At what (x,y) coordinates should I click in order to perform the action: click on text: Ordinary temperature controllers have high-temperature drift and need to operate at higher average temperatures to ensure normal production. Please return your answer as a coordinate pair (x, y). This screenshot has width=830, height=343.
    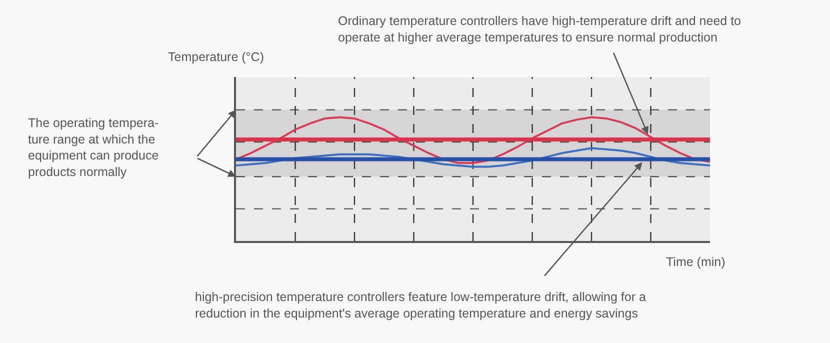
    Looking at the image, I should click on (540, 29).